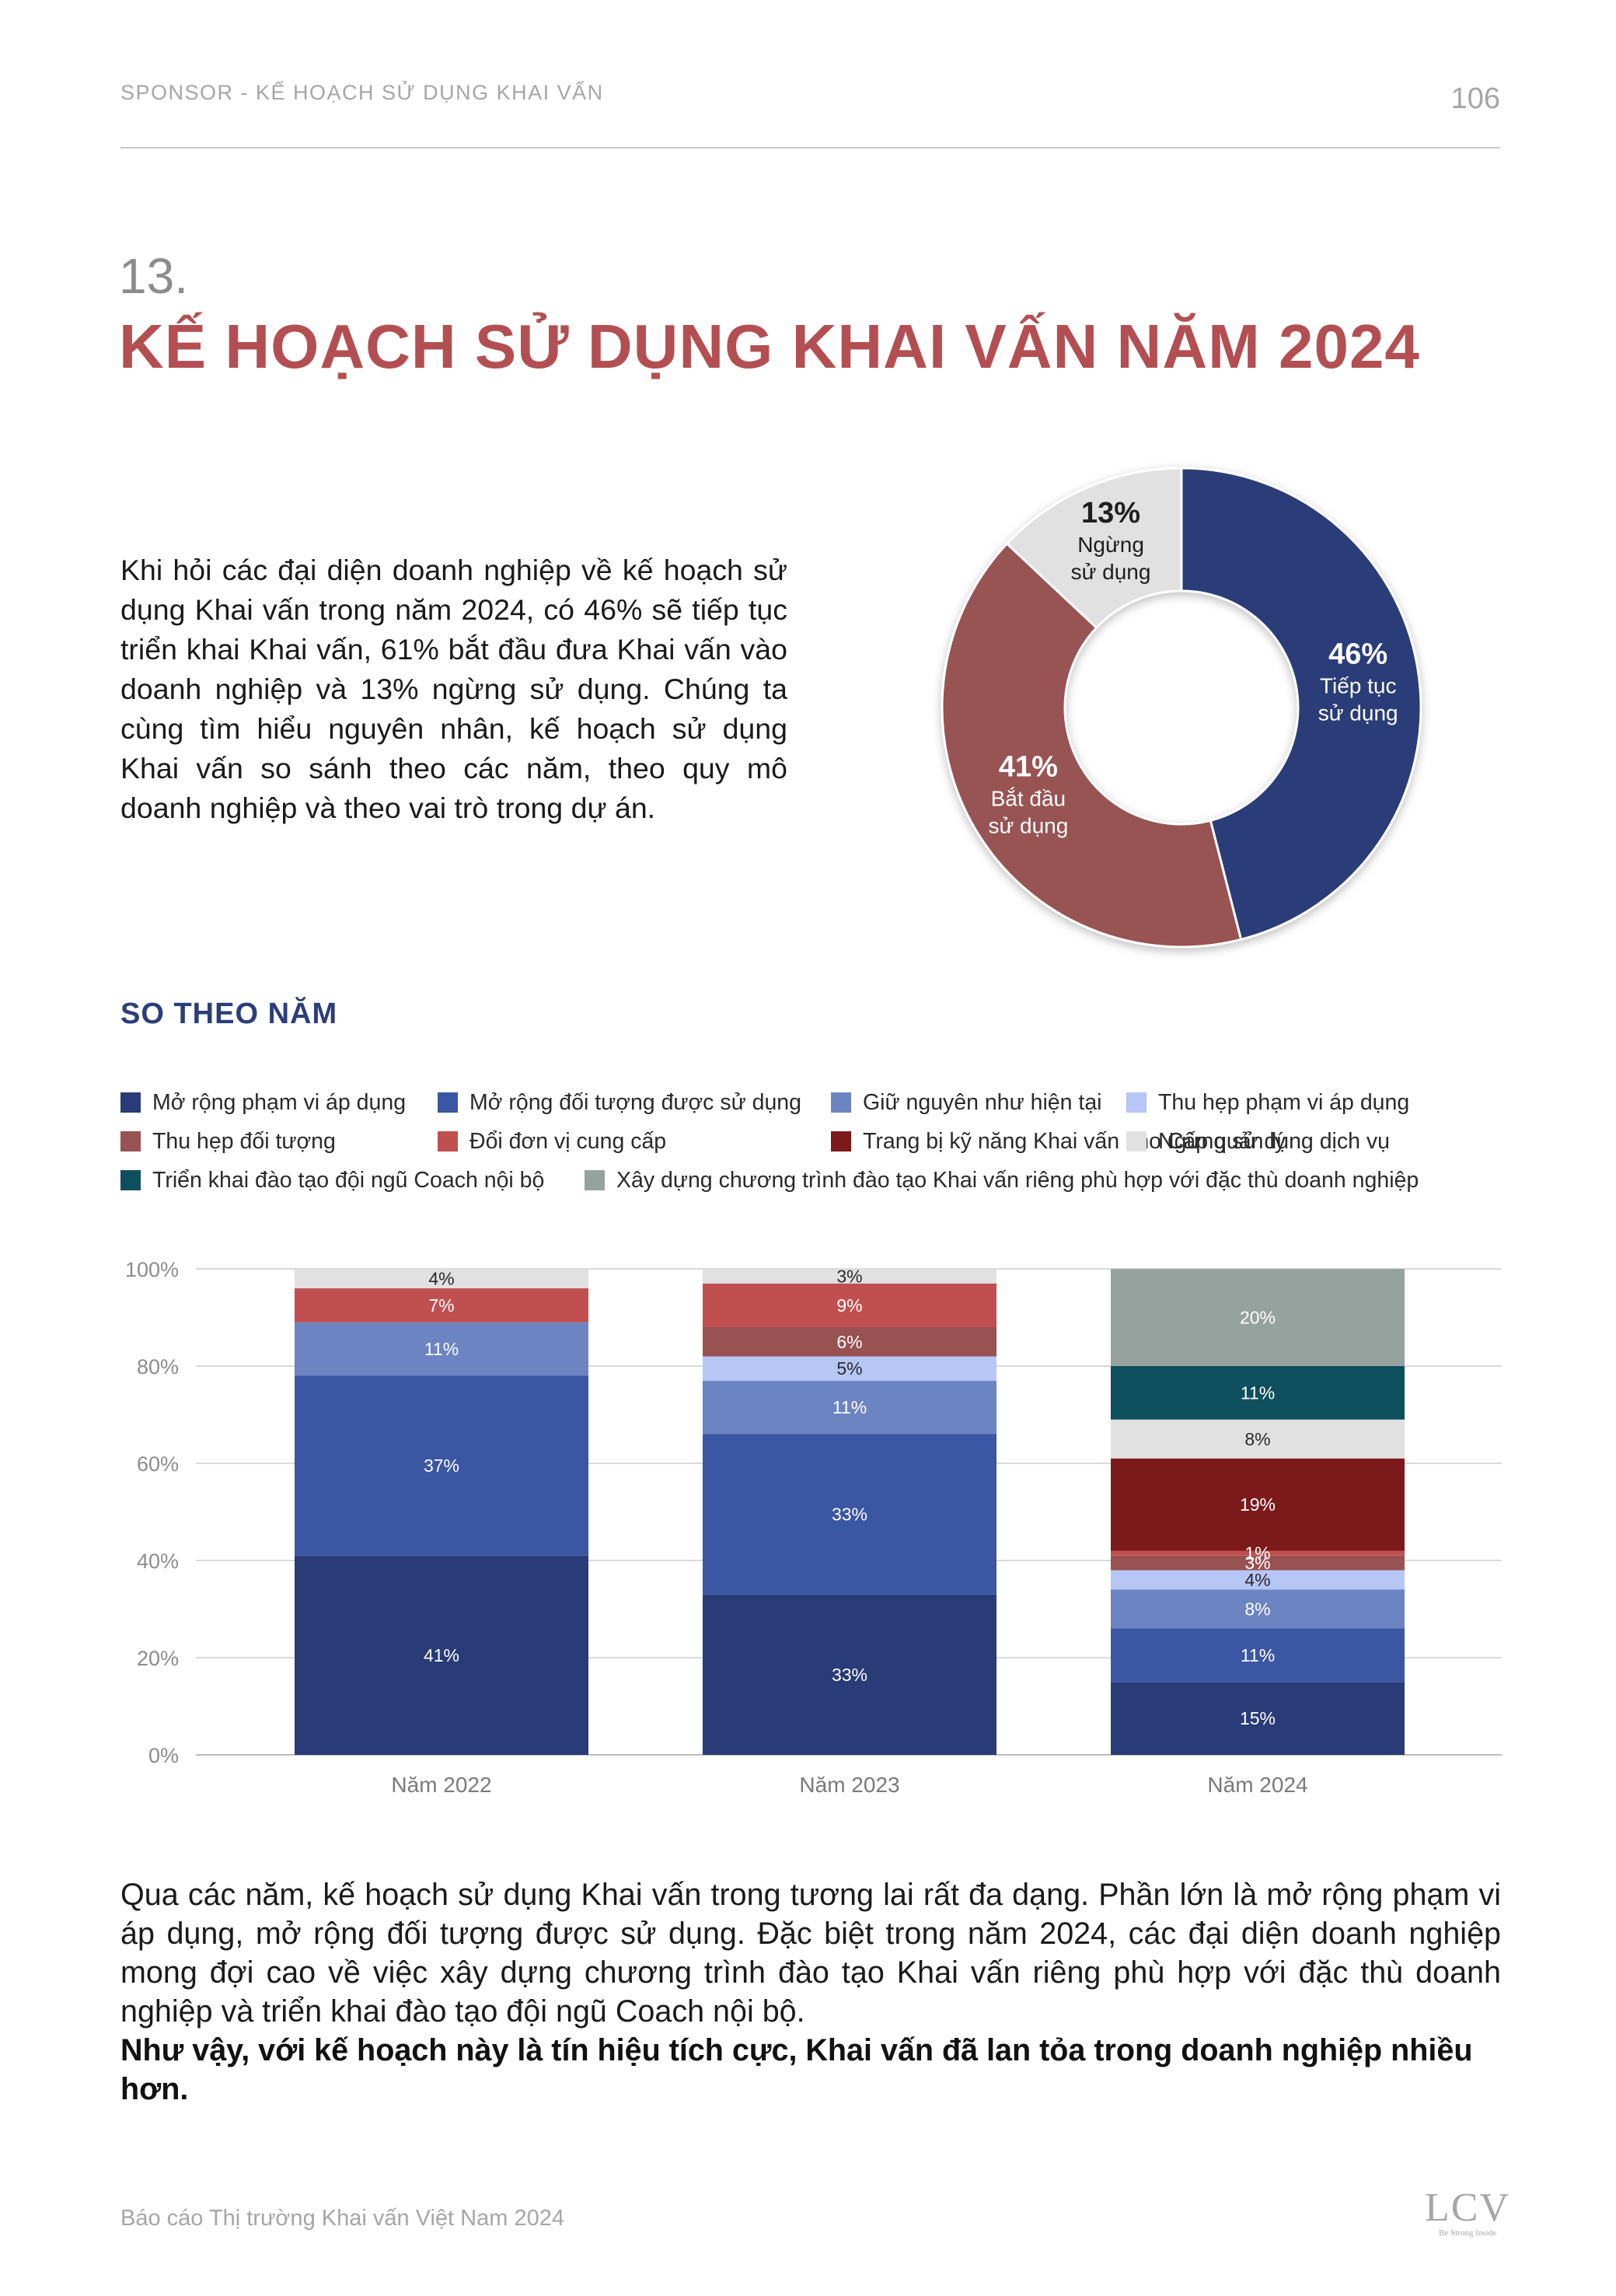  Describe the element at coordinates (158, 1658) in the screenshot. I see `y-tick-label: 20%` at that location.